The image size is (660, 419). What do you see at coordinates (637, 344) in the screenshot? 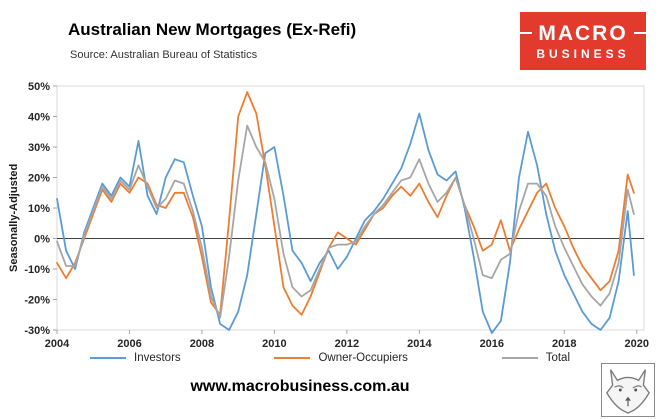
I see `x-tick-label: 2020` at bounding box center [637, 344].